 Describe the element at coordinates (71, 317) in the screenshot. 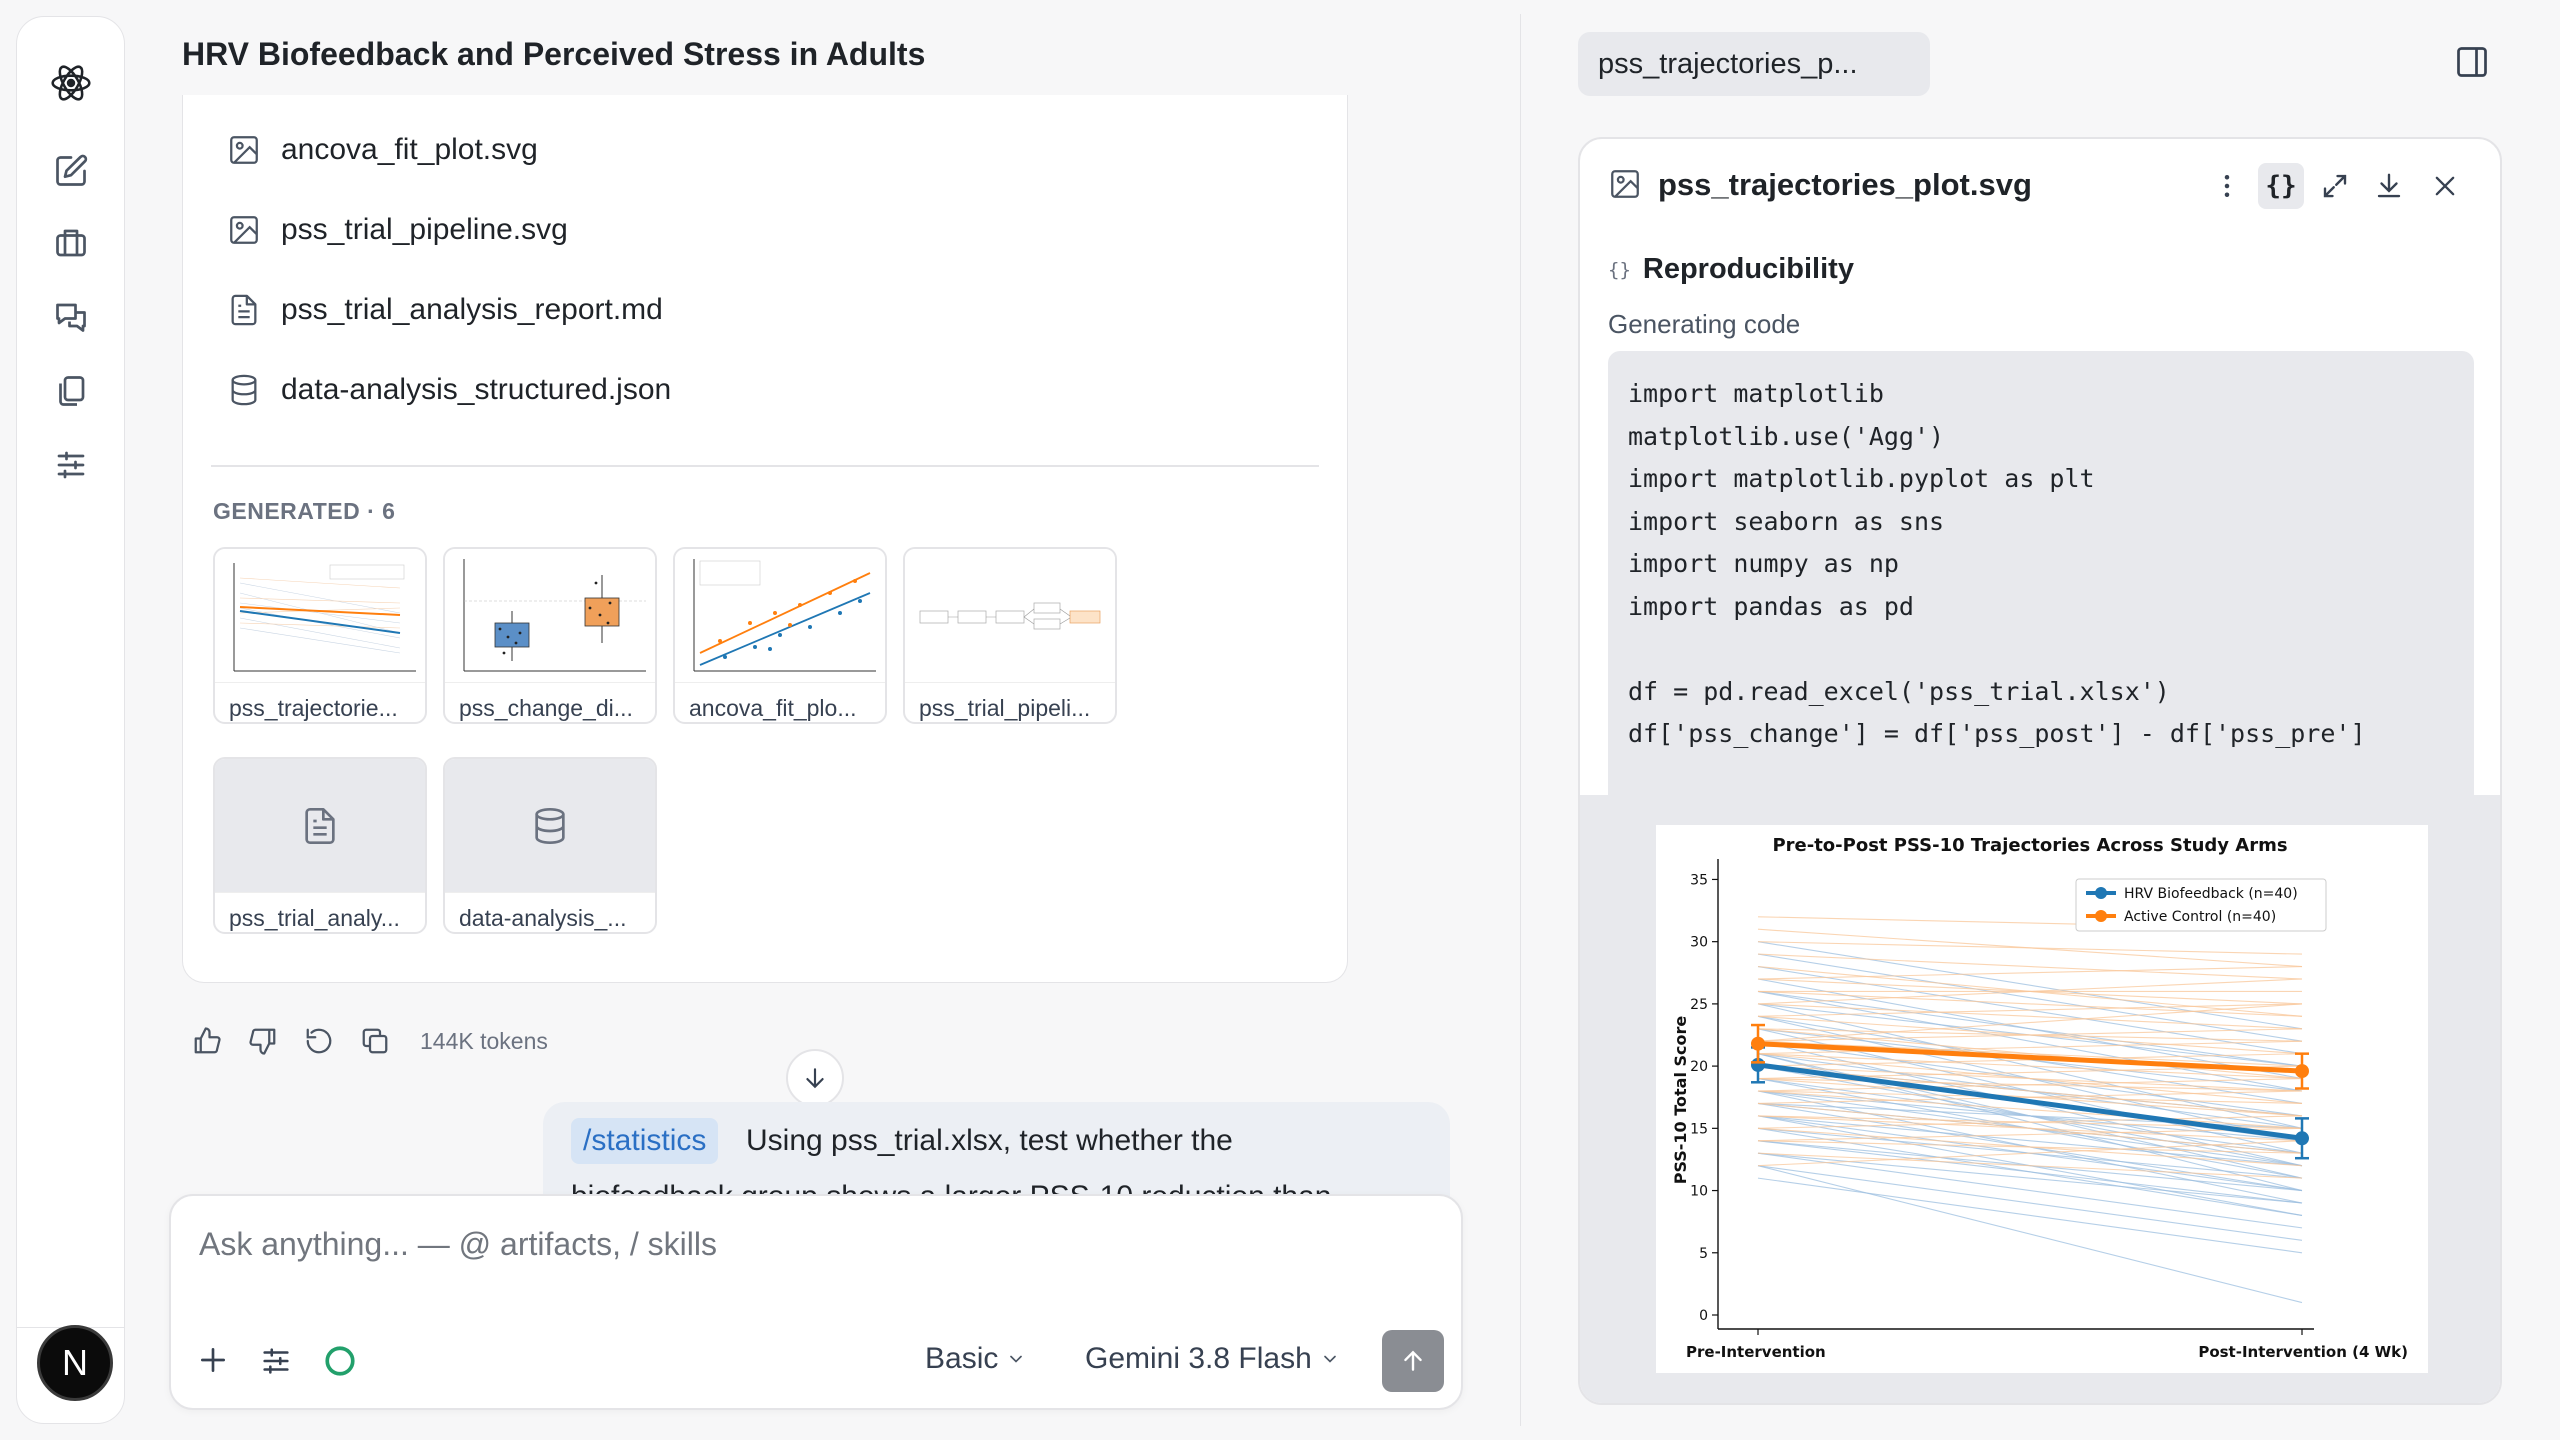

I see `chats-icon` at that location.